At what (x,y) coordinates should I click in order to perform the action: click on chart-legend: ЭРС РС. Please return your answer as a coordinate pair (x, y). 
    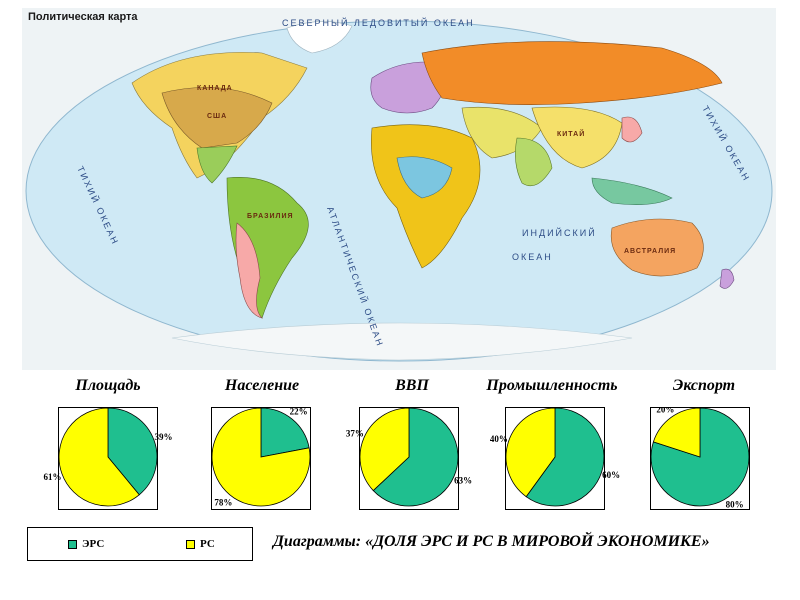
    Looking at the image, I should click on (140, 544).